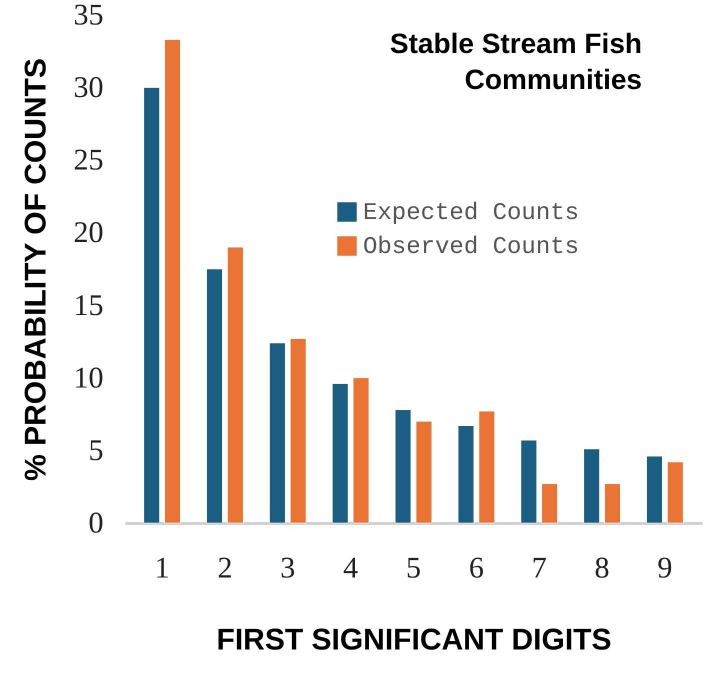 This screenshot has width=720, height=674. Describe the element at coordinates (471, 213) in the screenshot. I see `legend-label: Expected Counts` at that location.